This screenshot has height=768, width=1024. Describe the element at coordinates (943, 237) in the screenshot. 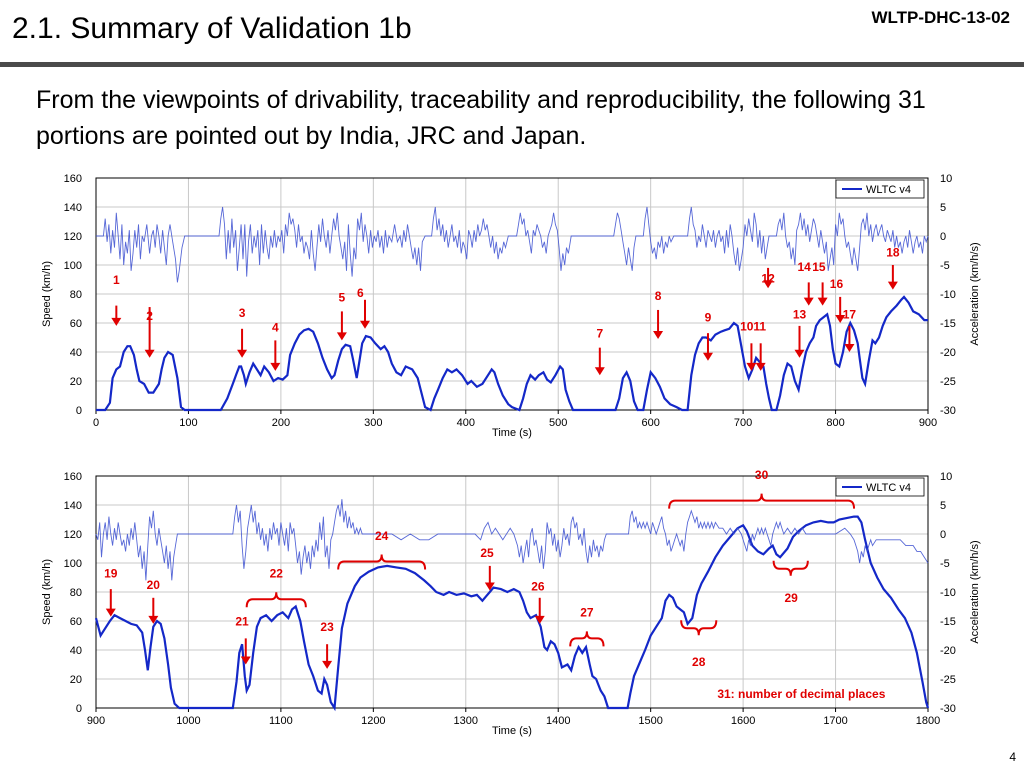

I see `y2-tick-label: 0` at that location.